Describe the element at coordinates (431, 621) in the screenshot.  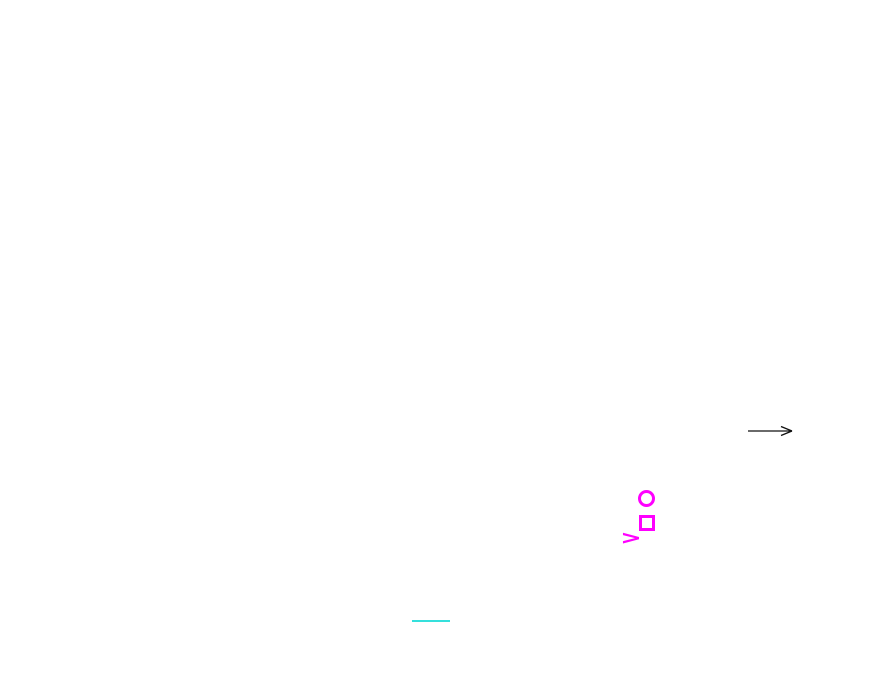
I see `depth-contour-sample-line` at that location.